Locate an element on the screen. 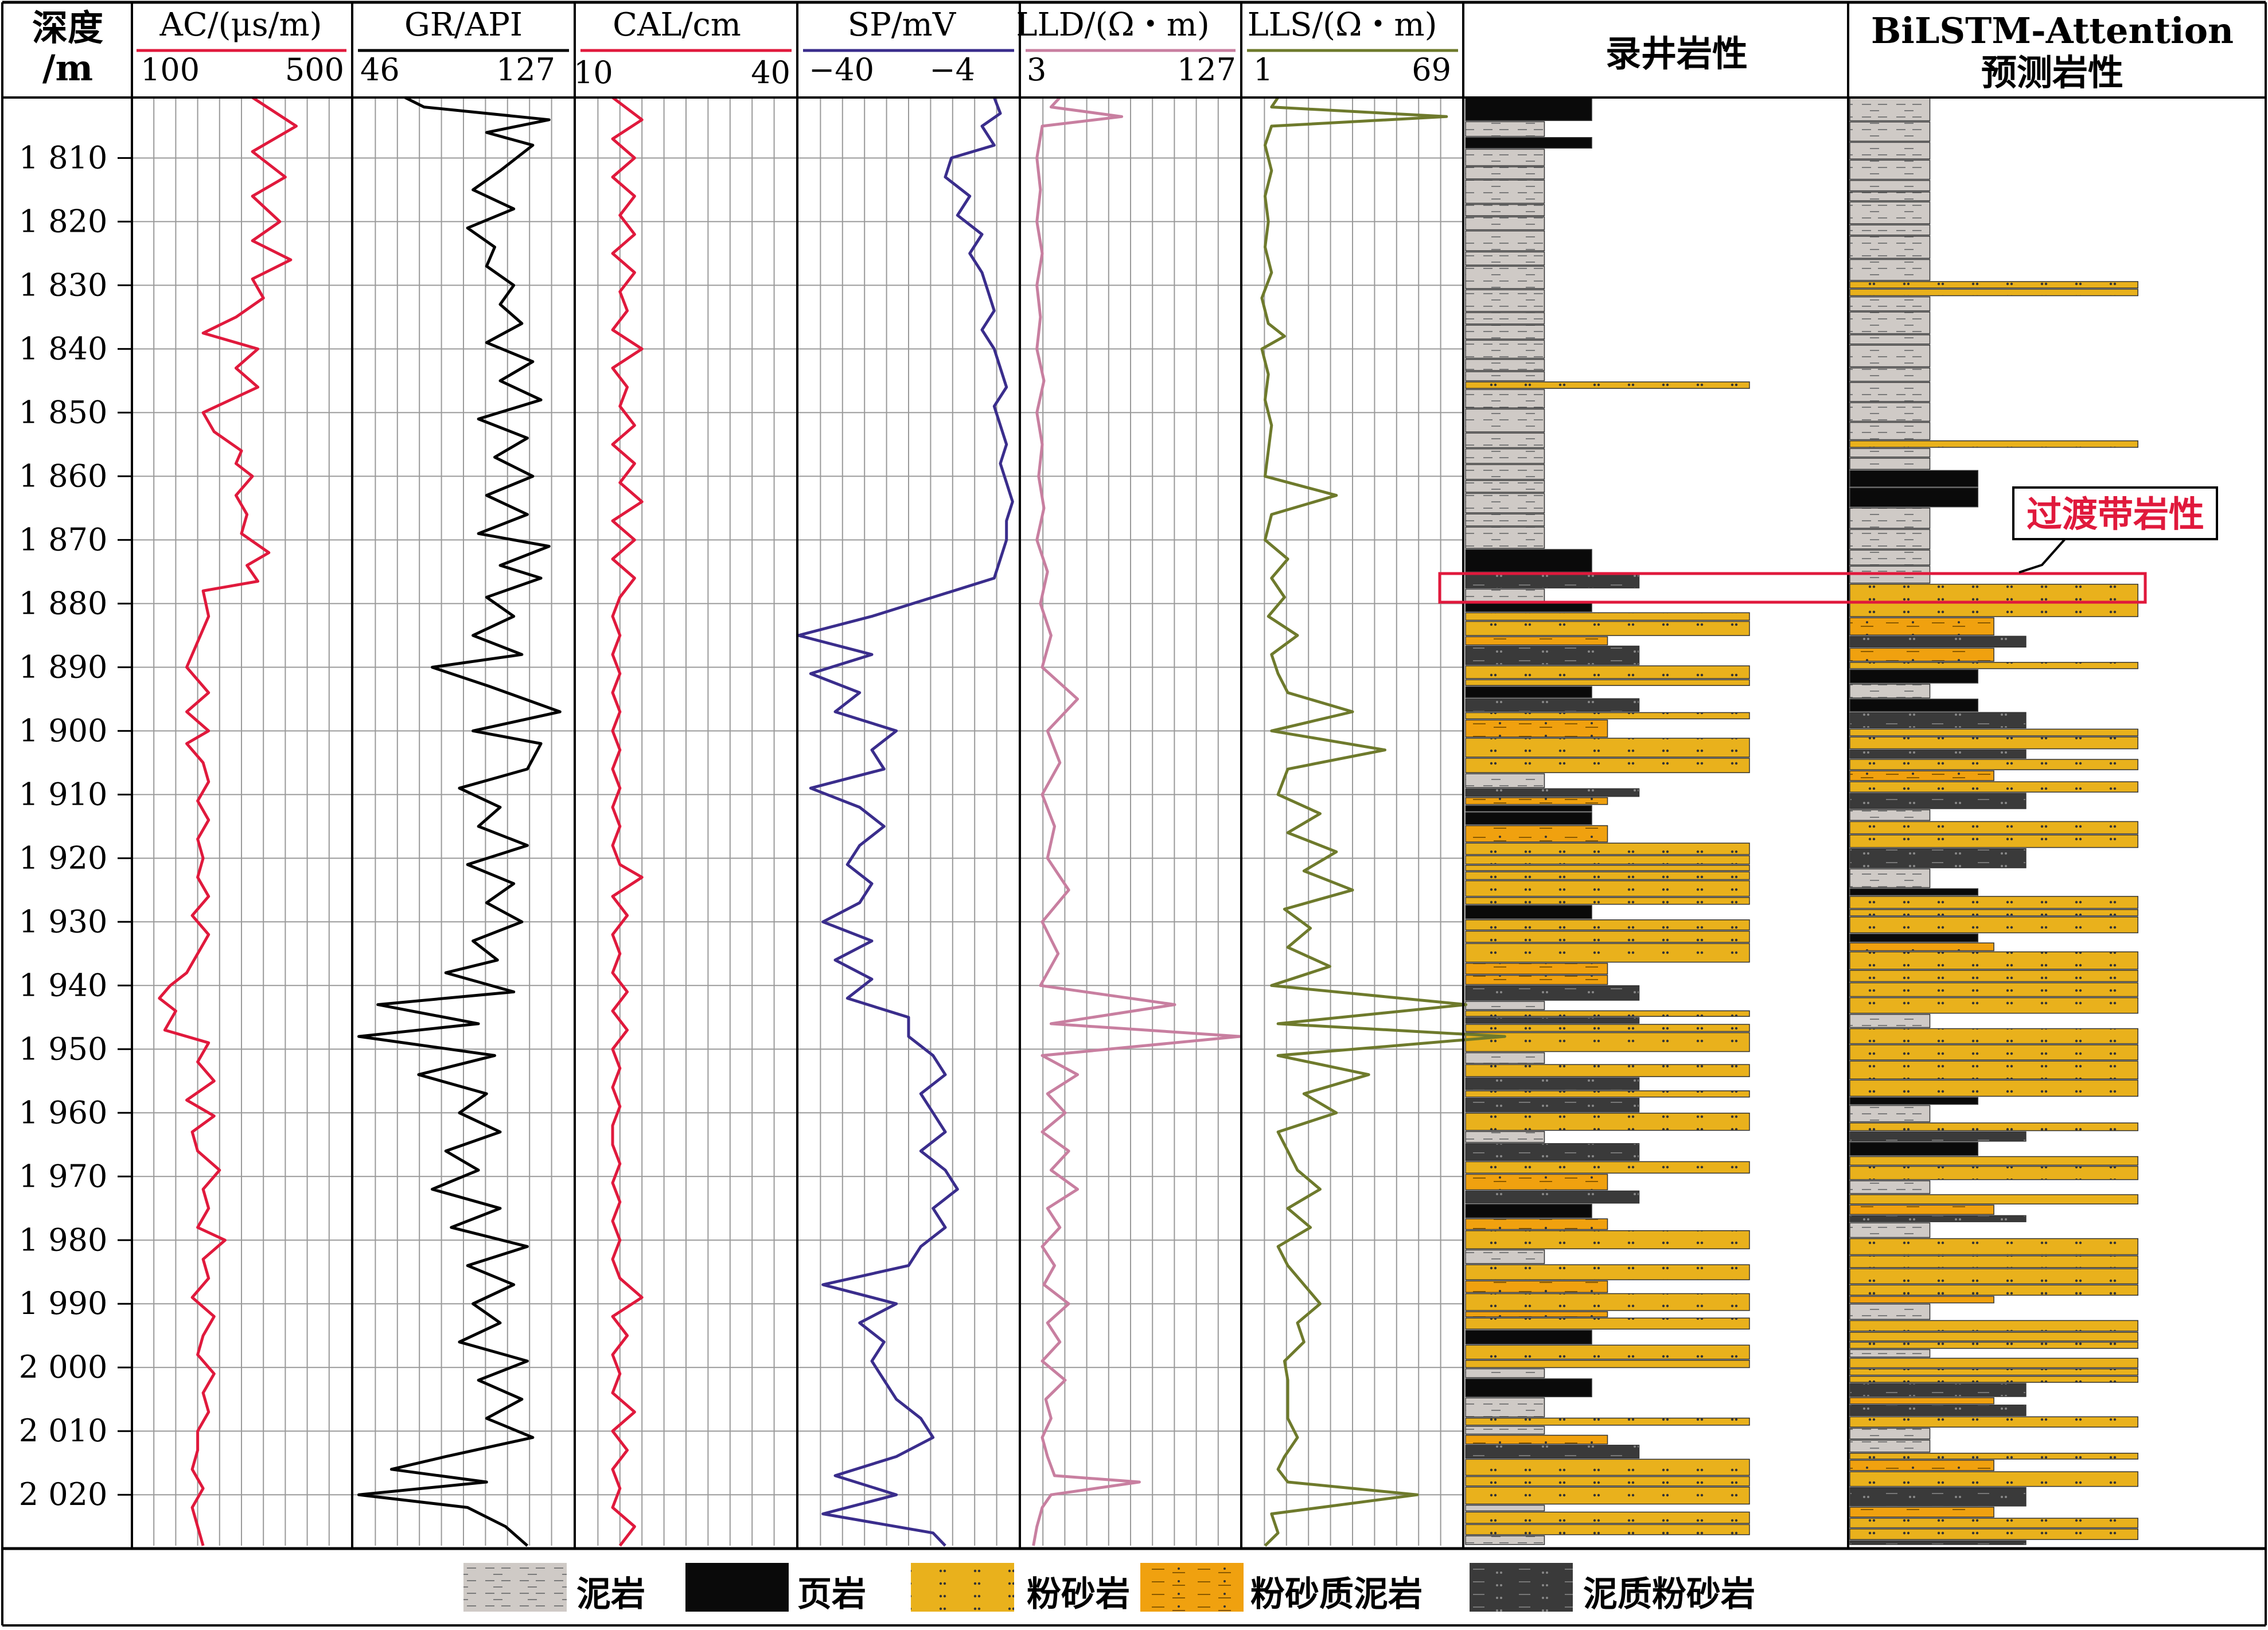  legend-label-shale: 页岩 is located at coordinates (831, 1594).